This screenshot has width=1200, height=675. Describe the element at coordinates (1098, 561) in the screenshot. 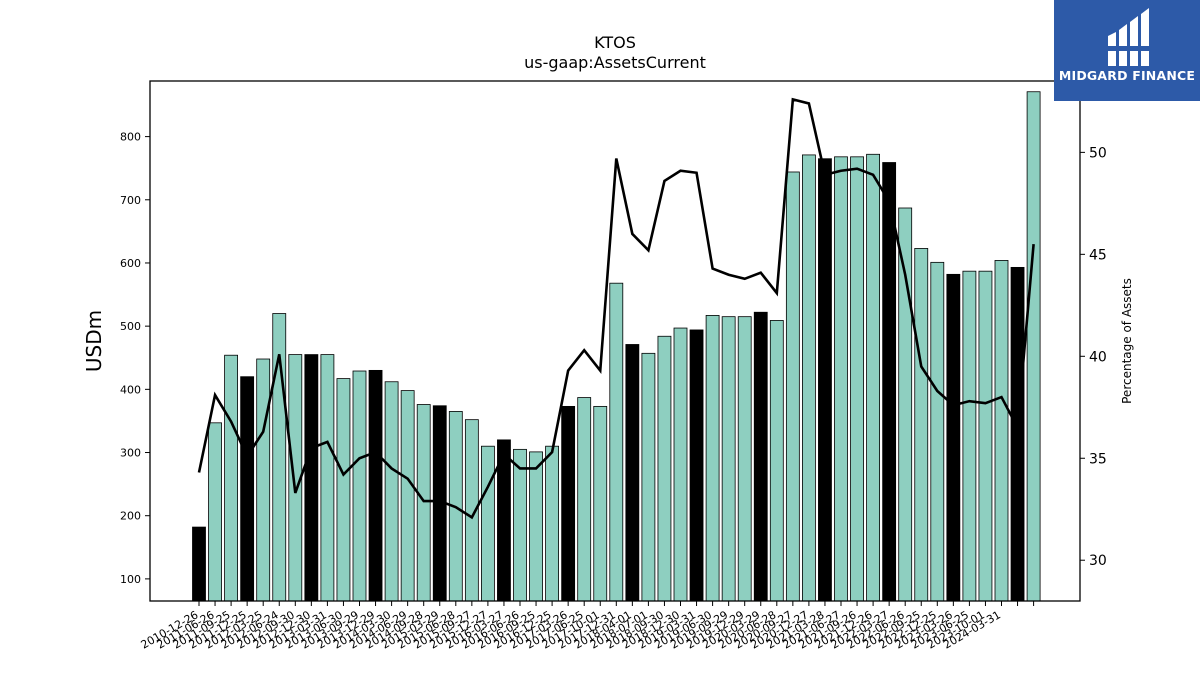

I see `y2-tick-label: 30` at that location.